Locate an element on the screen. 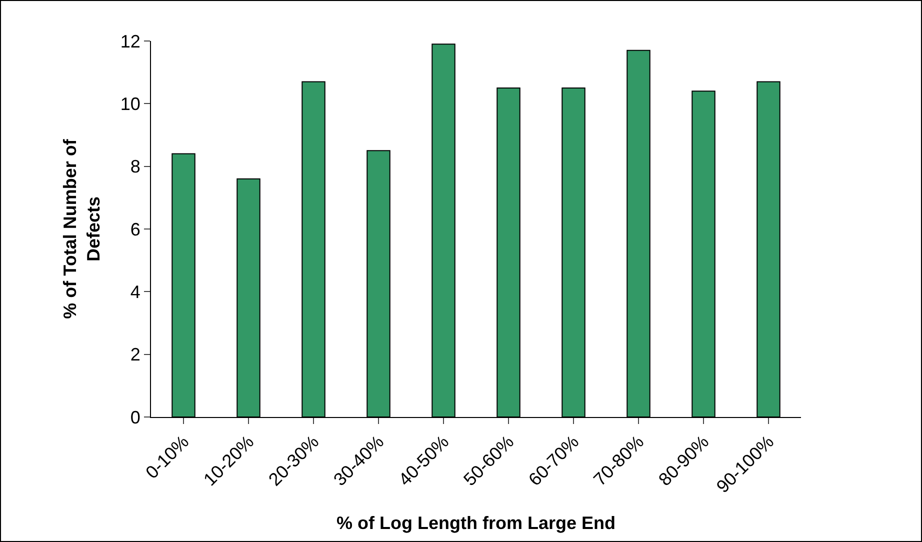 This screenshot has height=542, width=922. y-tick-label: 0 is located at coordinates (135, 417).